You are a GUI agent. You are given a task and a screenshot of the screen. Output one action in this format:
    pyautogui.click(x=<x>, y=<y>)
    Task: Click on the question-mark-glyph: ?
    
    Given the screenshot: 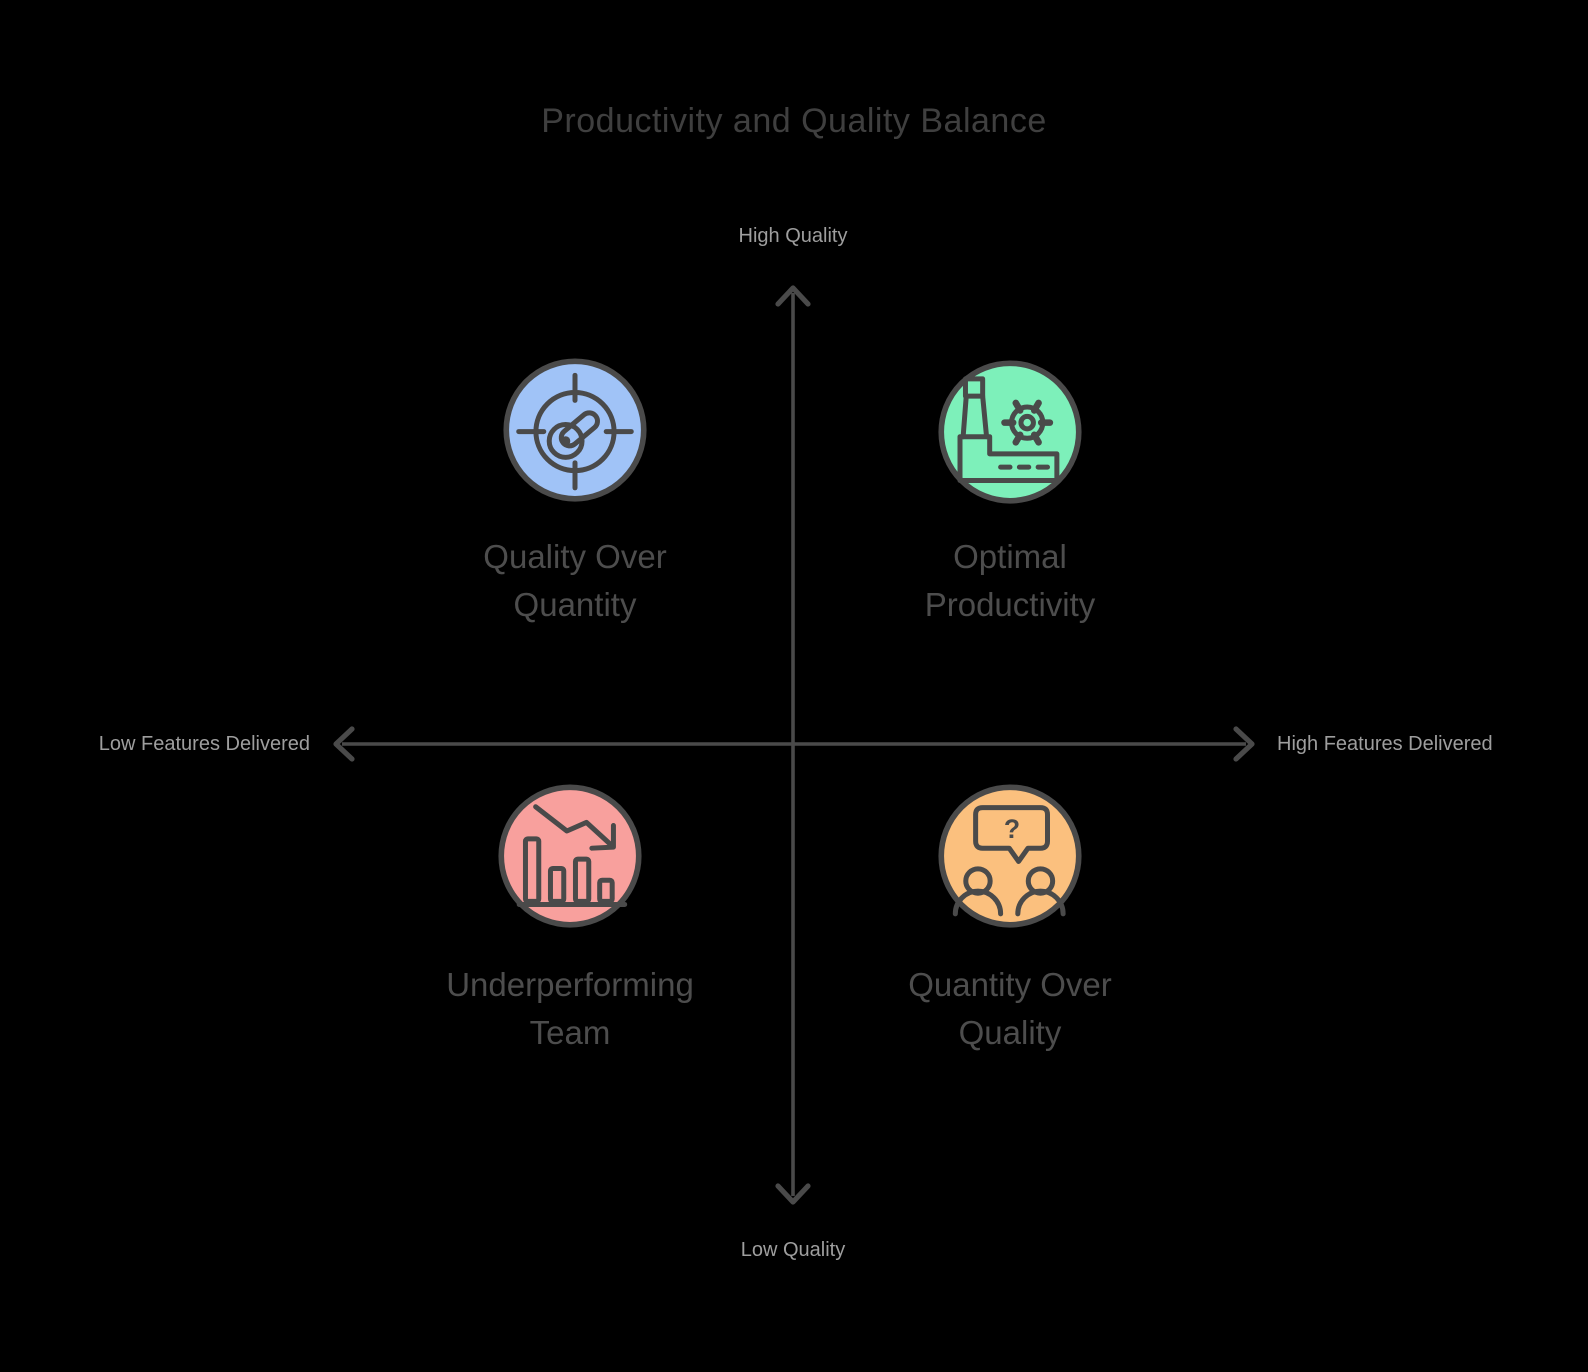 What is the action you would take?
    pyautogui.click(x=1012, y=829)
    